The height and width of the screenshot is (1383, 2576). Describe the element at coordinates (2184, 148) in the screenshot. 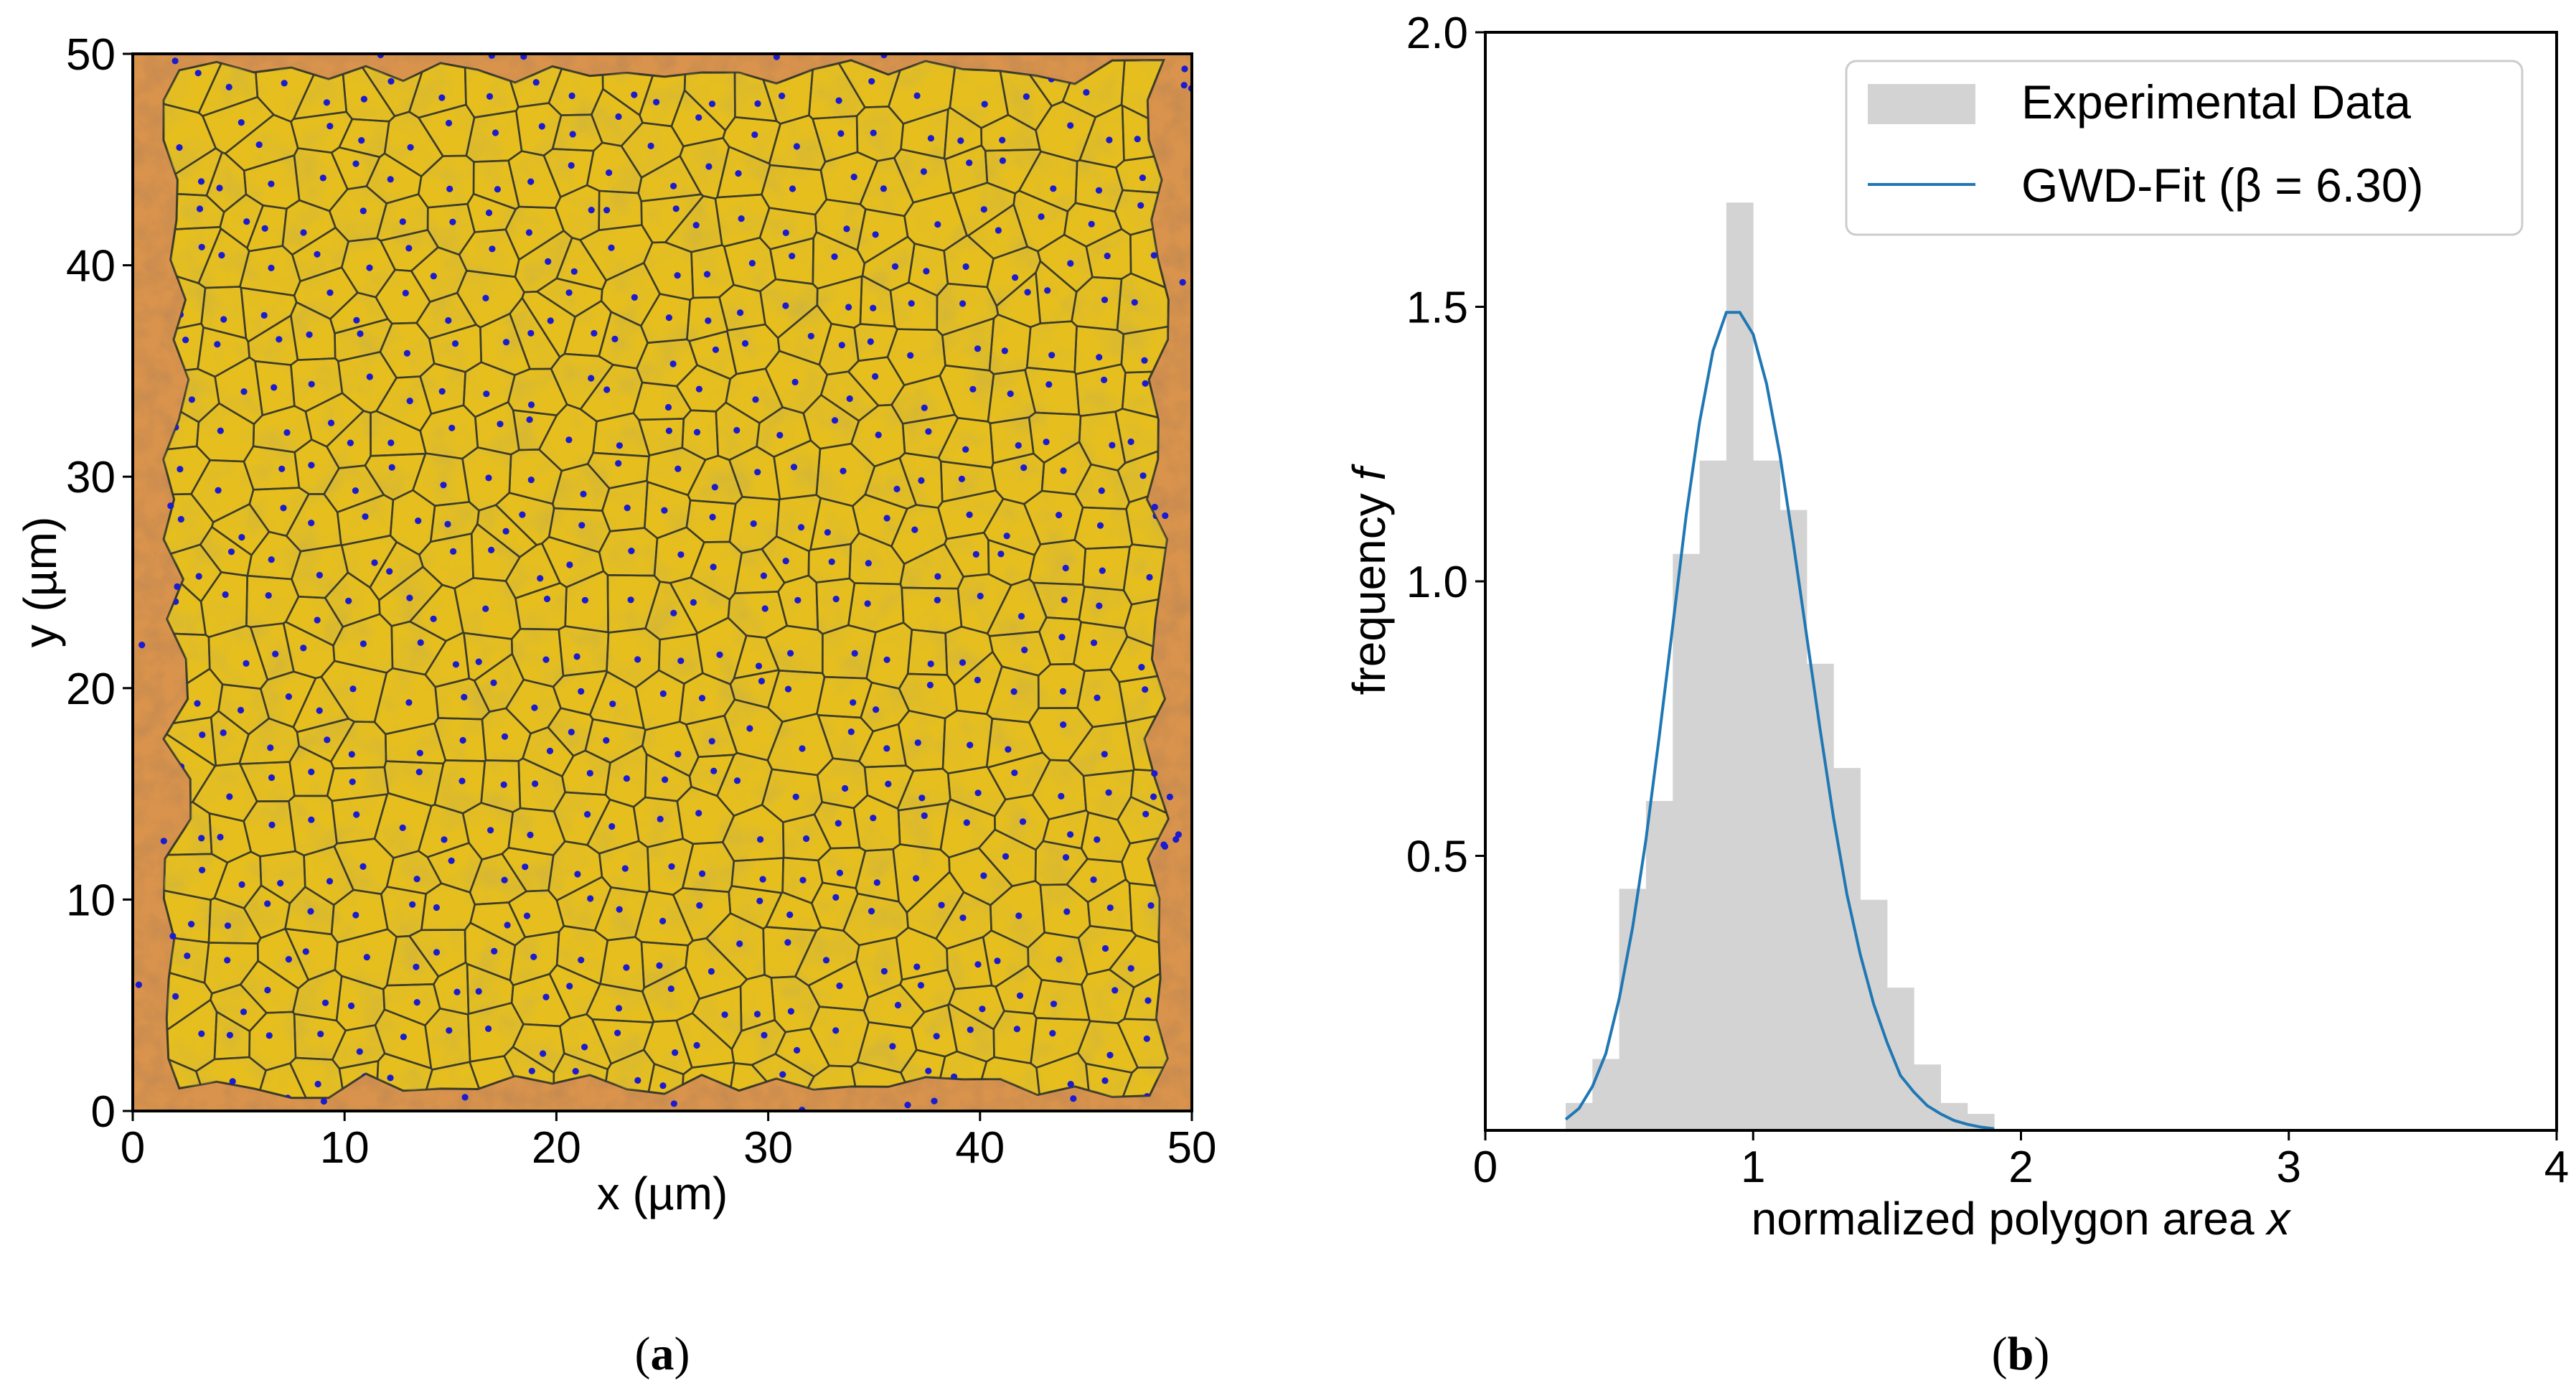

I see `legend: Experimental Data GWD-Fit (β = 6.30)` at that location.